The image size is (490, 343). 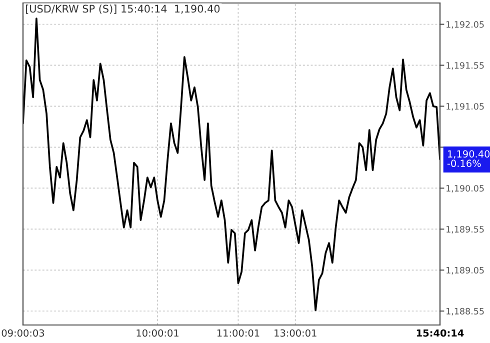 I want to click on x-tick-label: 13:00:01, so click(x=295, y=333).